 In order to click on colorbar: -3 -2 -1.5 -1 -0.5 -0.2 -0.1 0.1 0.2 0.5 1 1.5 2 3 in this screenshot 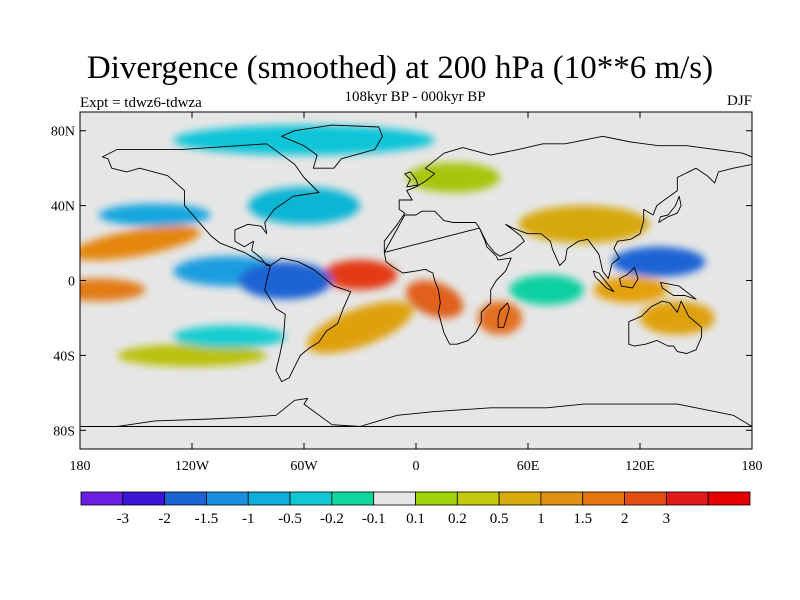, I will do `click(415, 509)`.